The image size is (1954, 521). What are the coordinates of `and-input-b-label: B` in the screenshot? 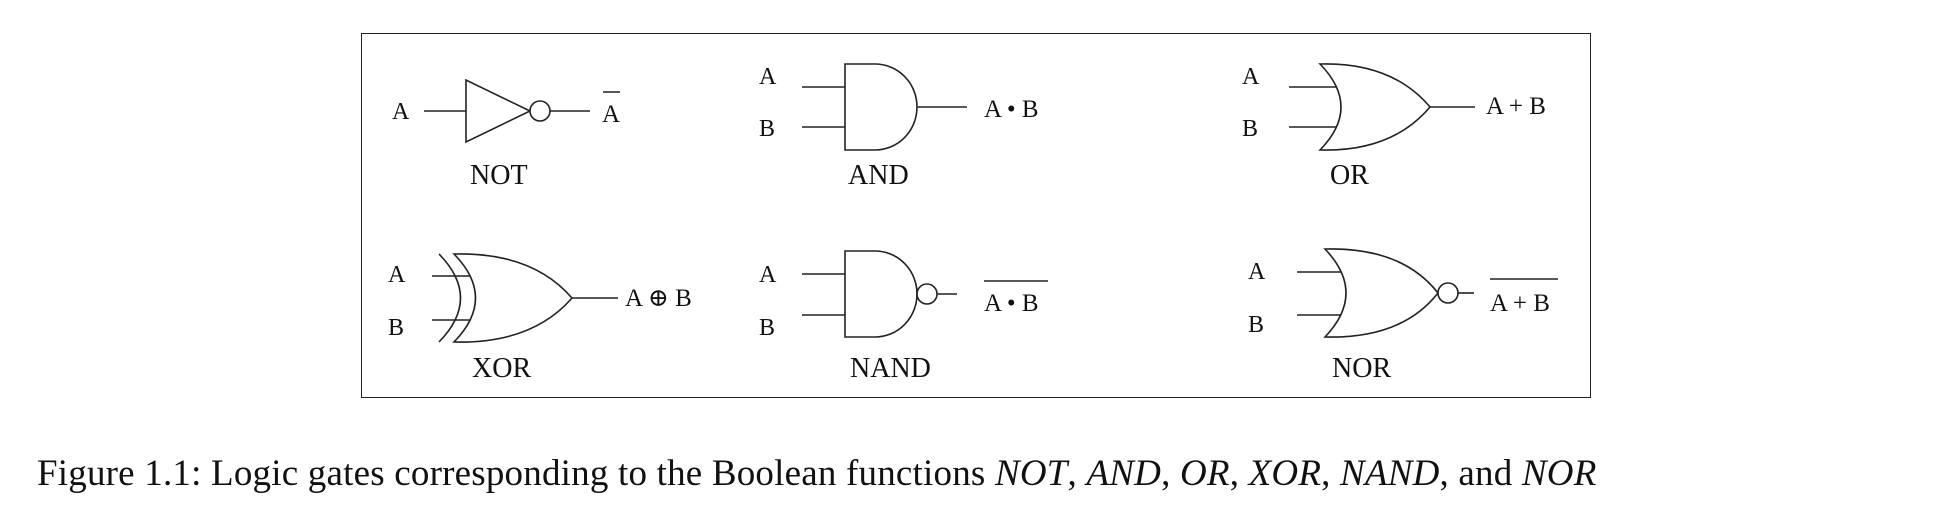 It's located at (767, 129).